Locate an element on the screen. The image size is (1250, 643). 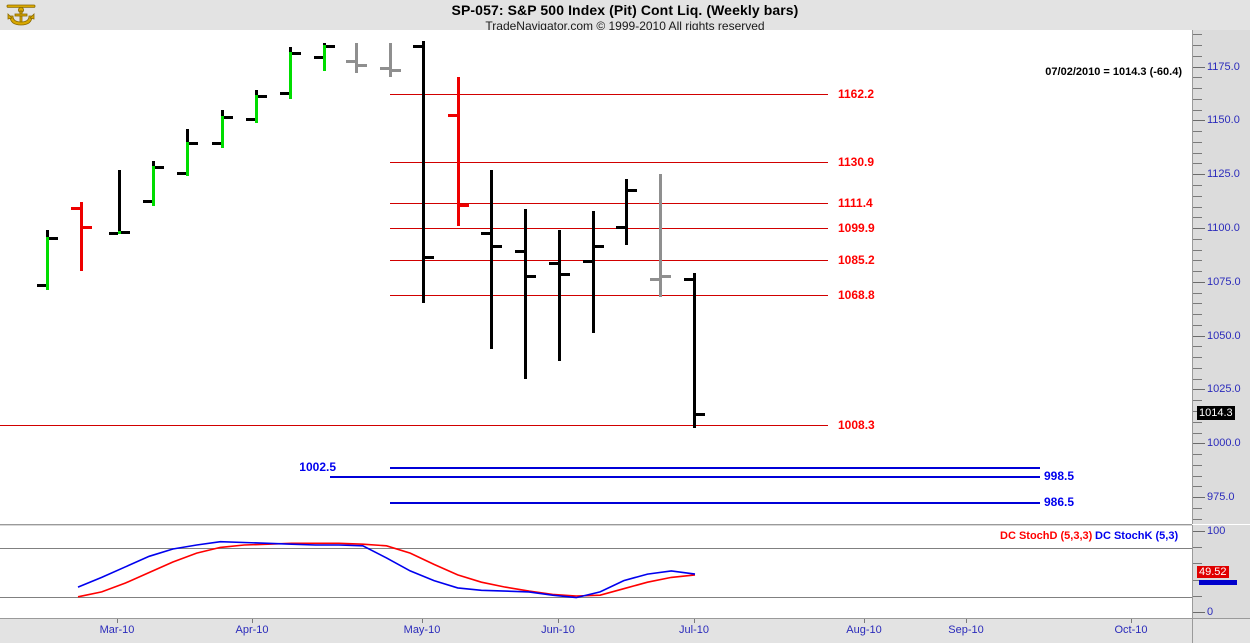
indicator-axis-label: 100 is located at coordinates (1216, 531).